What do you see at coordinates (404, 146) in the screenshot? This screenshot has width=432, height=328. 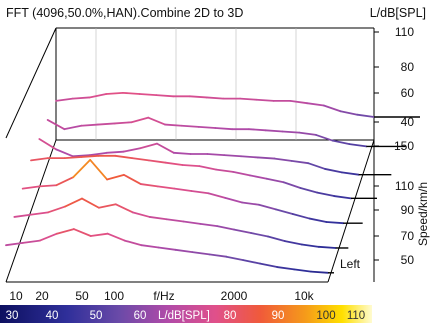 I see `speed-tick-label: 150` at bounding box center [404, 146].